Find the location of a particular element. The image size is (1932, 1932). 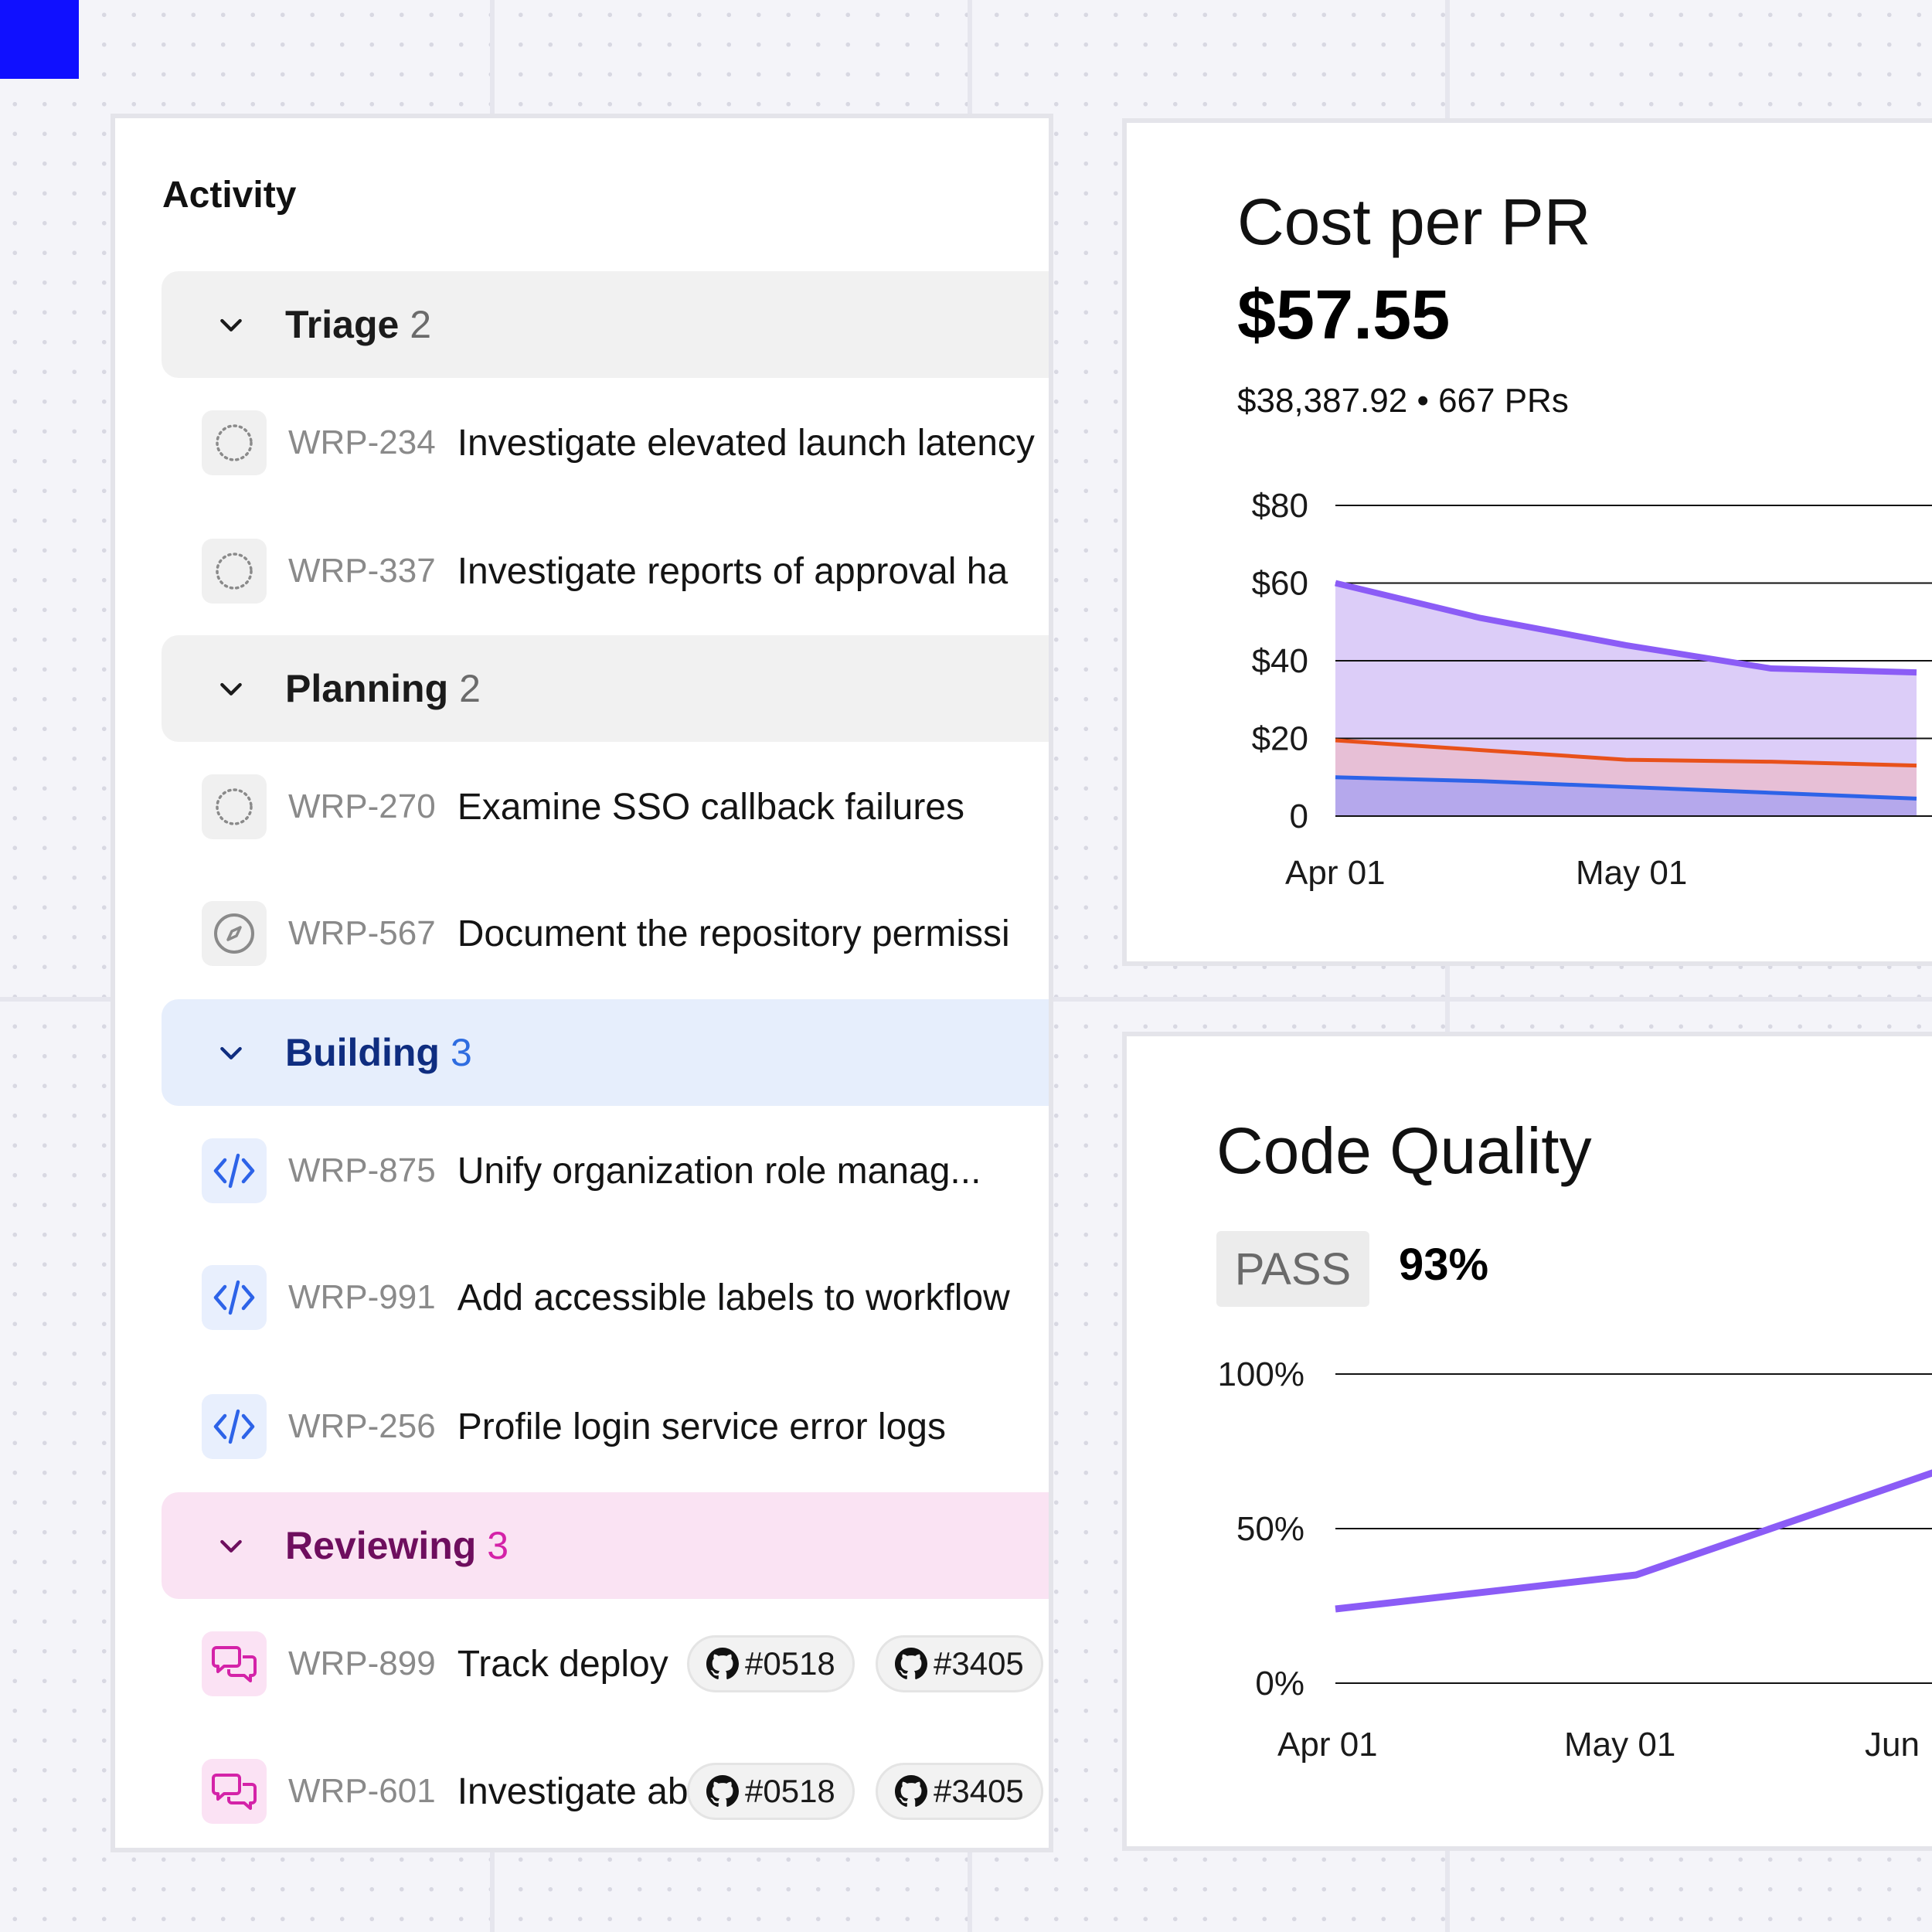

quality-chart: 100% 50% 0% Apr 01 May 01 Jun is located at coordinates (1575, 1560).